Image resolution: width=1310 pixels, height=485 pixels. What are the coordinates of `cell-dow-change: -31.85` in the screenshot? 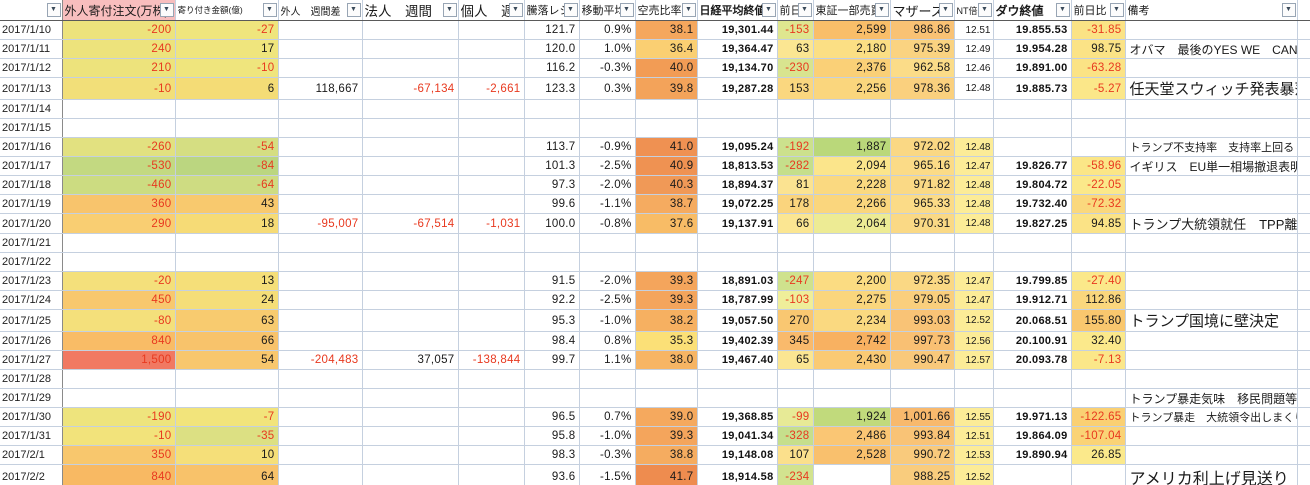 It's located at (1098, 30).